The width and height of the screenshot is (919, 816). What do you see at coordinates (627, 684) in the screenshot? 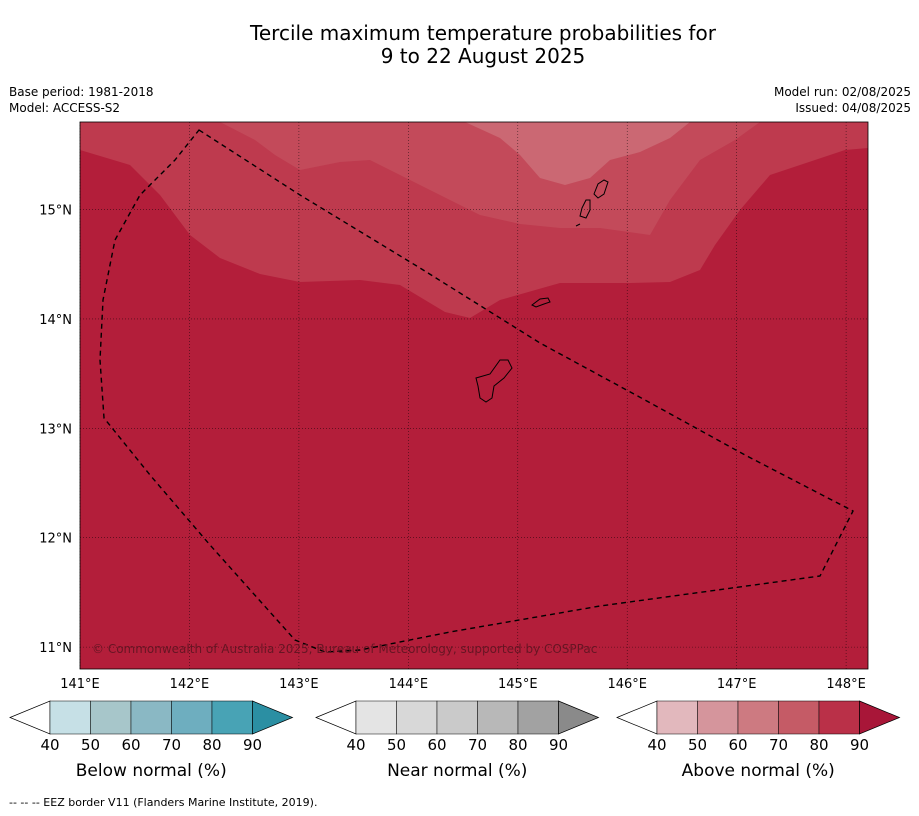
I see `lon-tick-label: 146°E` at bounding box center [627, 684].